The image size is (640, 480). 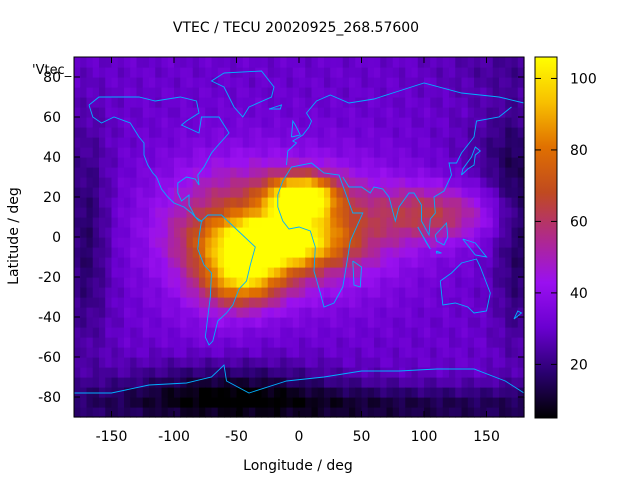 What do you see at coordinates (579, 222) in the screenshot?
I see `colorbar-tick-label: 60` at bounding box center [579, 222].